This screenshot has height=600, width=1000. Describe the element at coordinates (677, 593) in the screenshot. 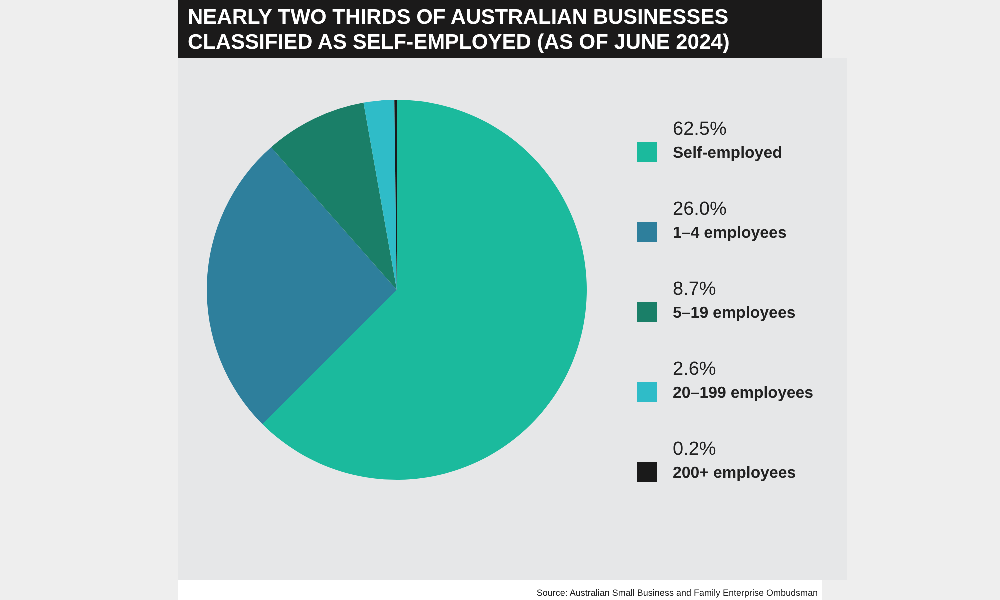

I see `source-note: Source: Australian Small Business and Family Enterprise Ombudsman` at that location.